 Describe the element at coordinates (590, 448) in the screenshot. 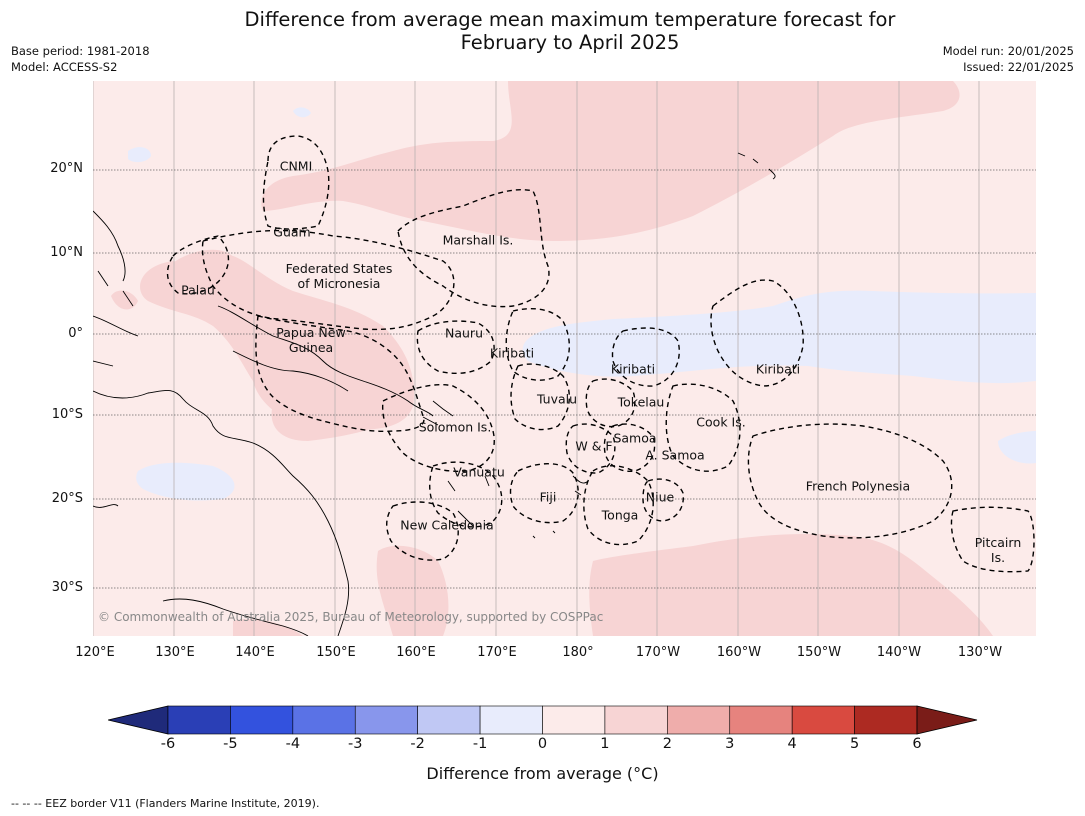

I see `eez-wallis-futuna` at that location.